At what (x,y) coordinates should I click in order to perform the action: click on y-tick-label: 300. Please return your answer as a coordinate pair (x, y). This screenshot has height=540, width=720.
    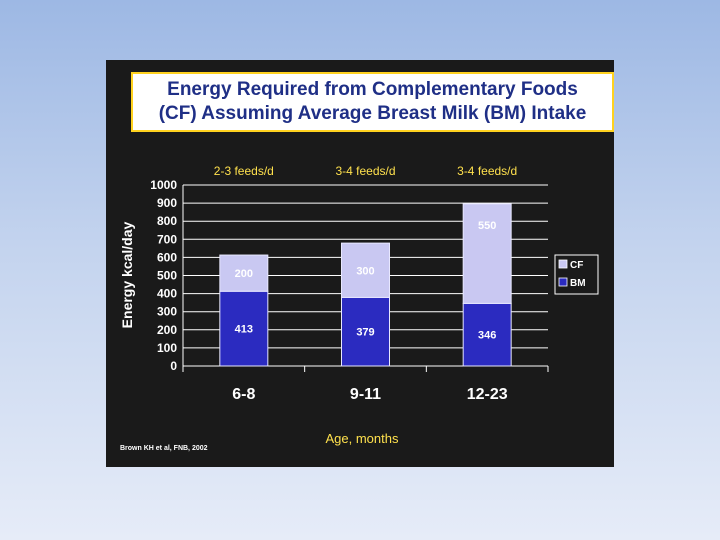
    Looking at the image, I should click on (167, 312).